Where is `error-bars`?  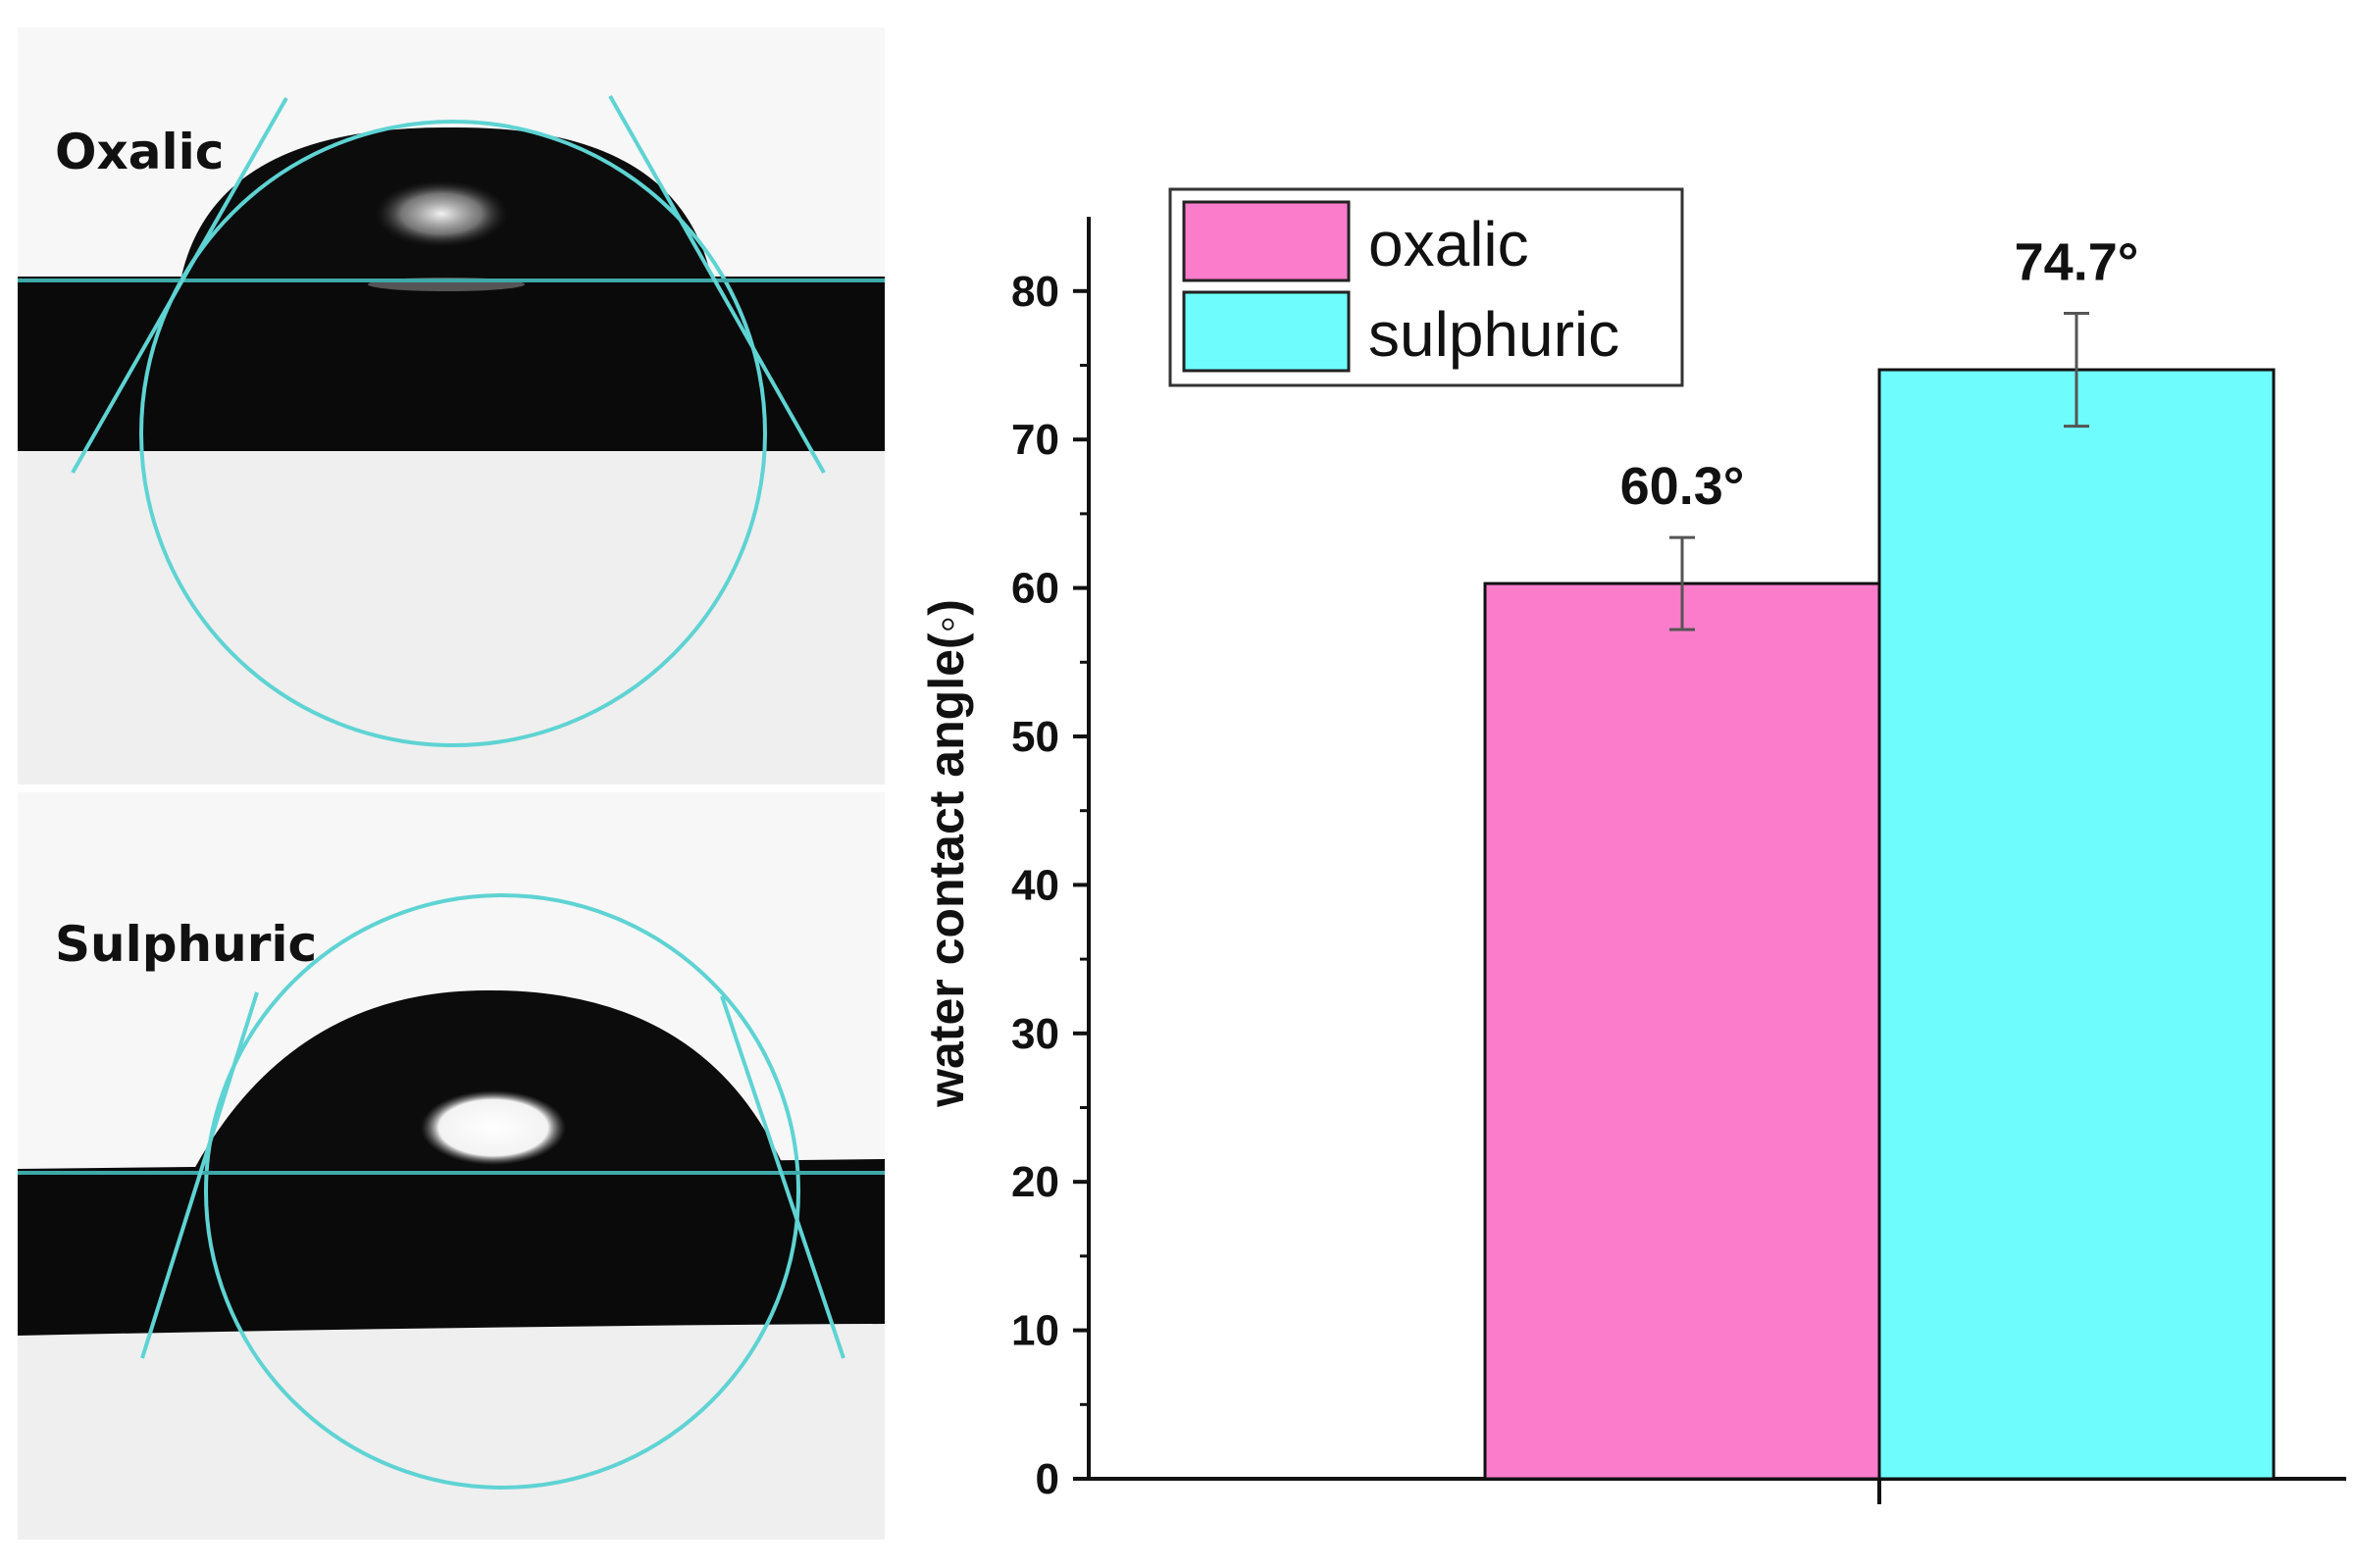 error-bars is located at coordinates (1879, 472).